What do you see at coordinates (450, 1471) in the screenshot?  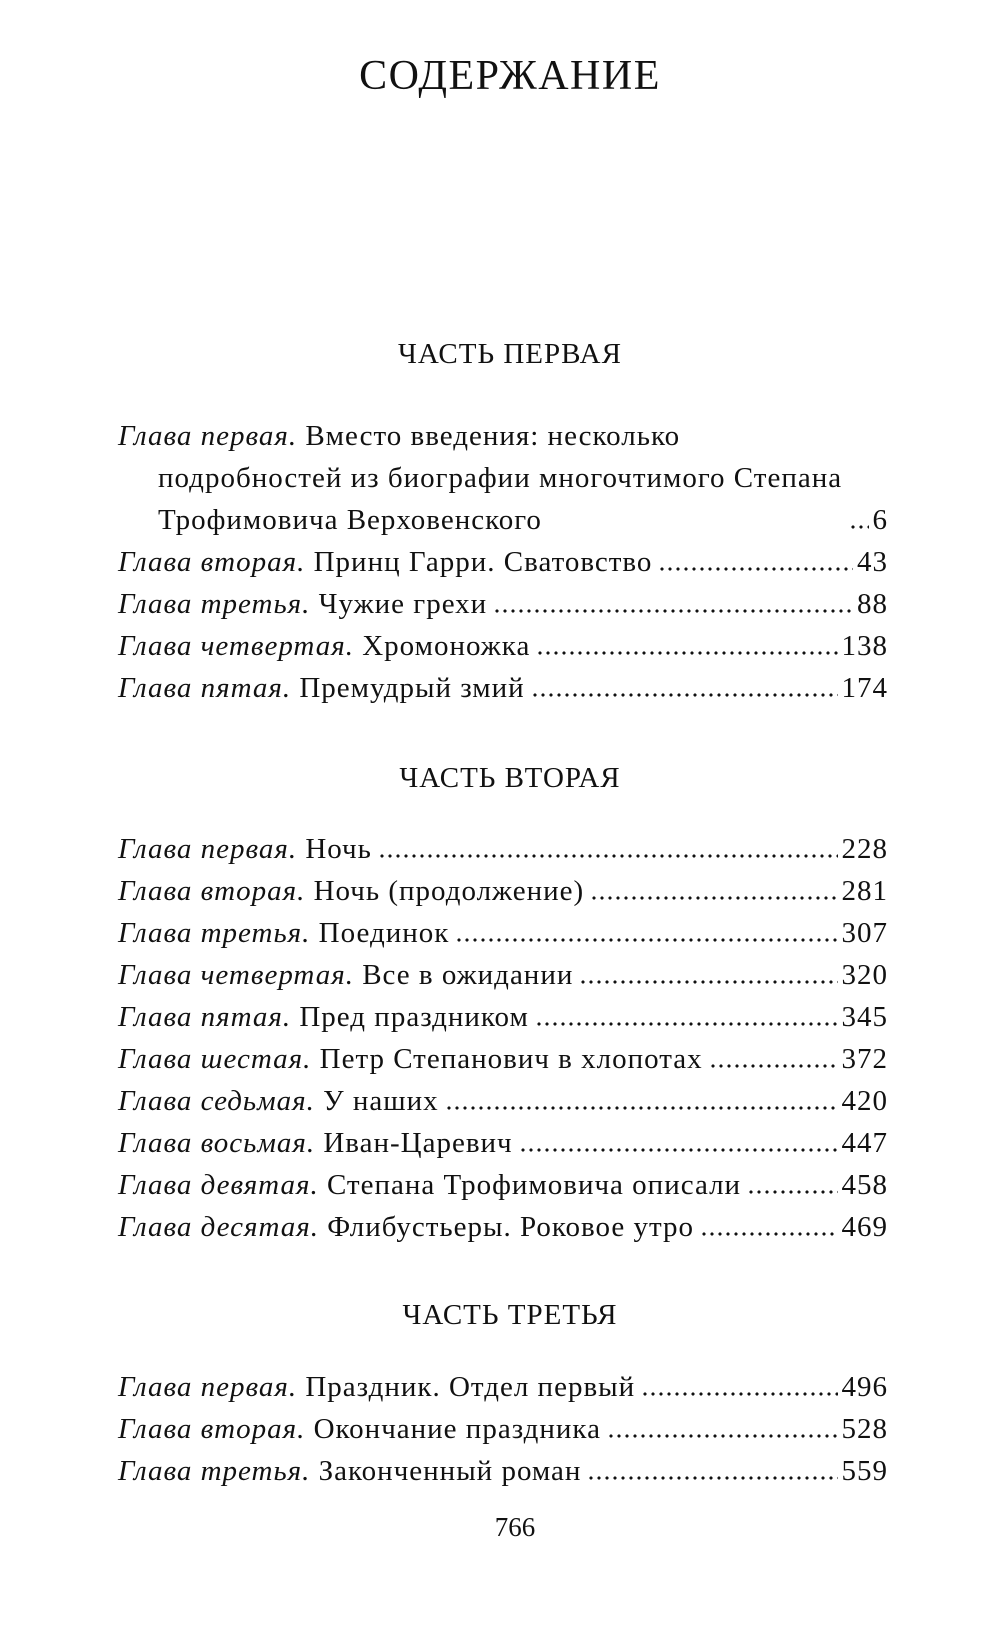 I see `chapter-title: Законченный роман` at bounding box center [450, 1471].